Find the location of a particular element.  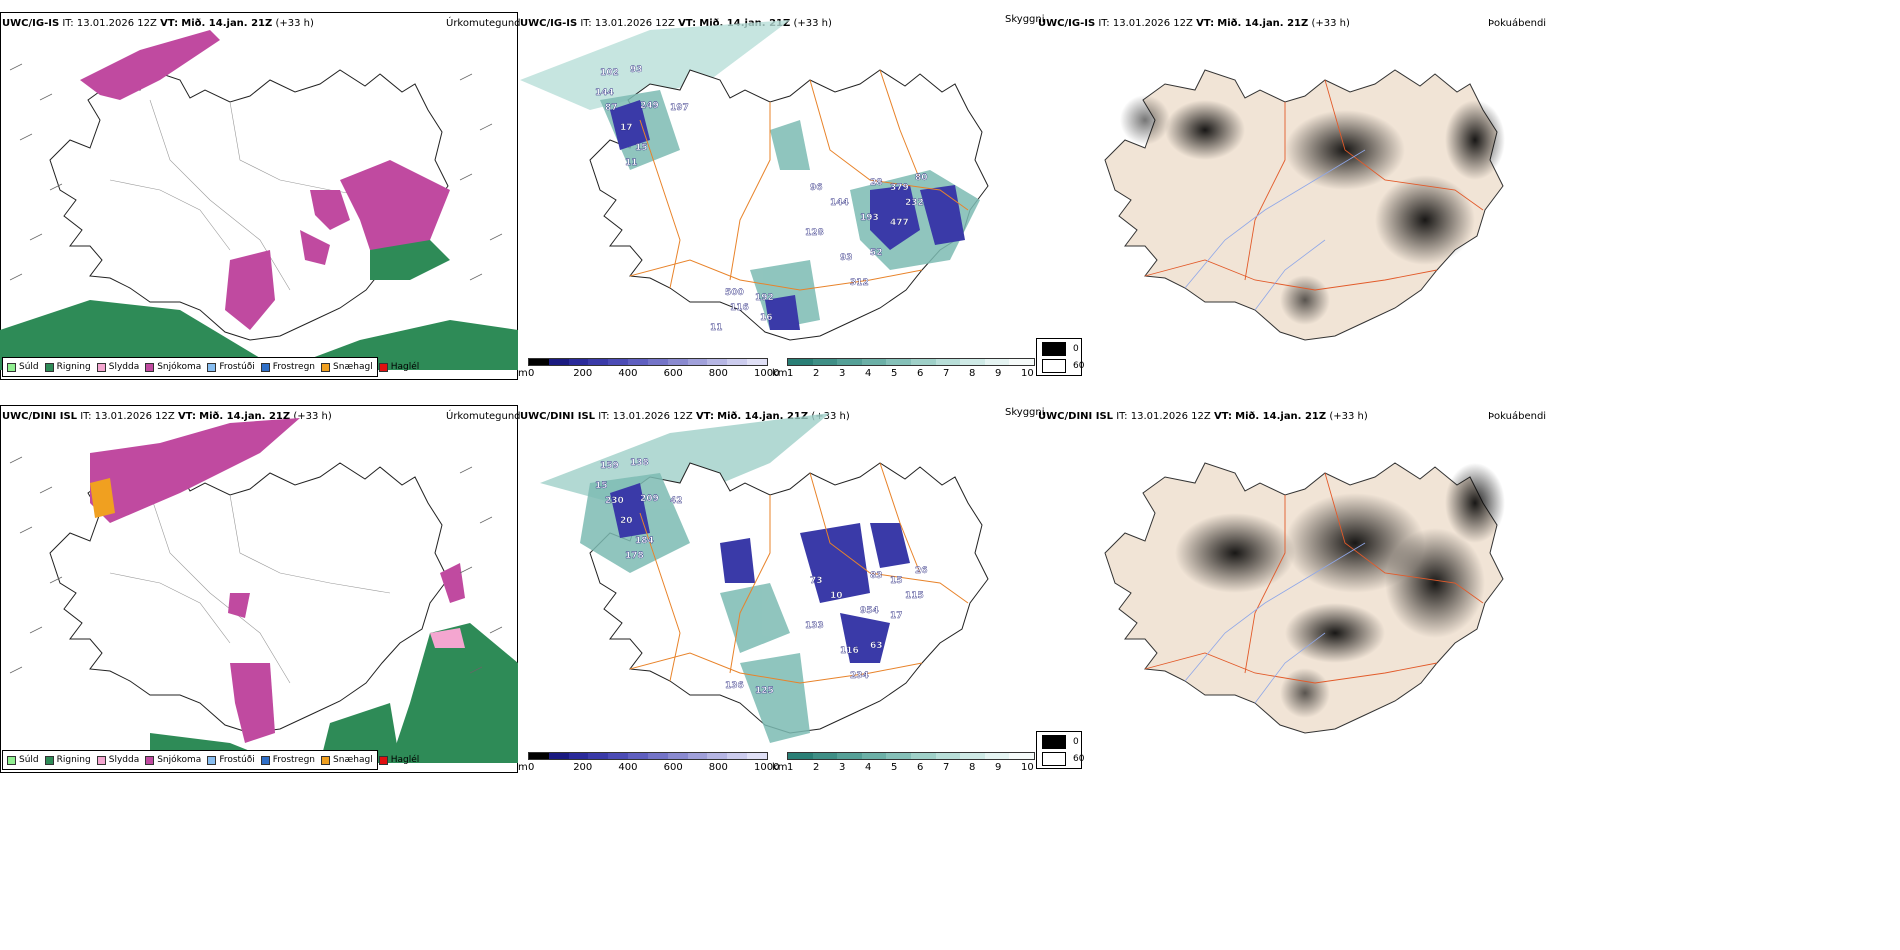

ceiling-value-label: 52 is located at coordinates (876, 253).